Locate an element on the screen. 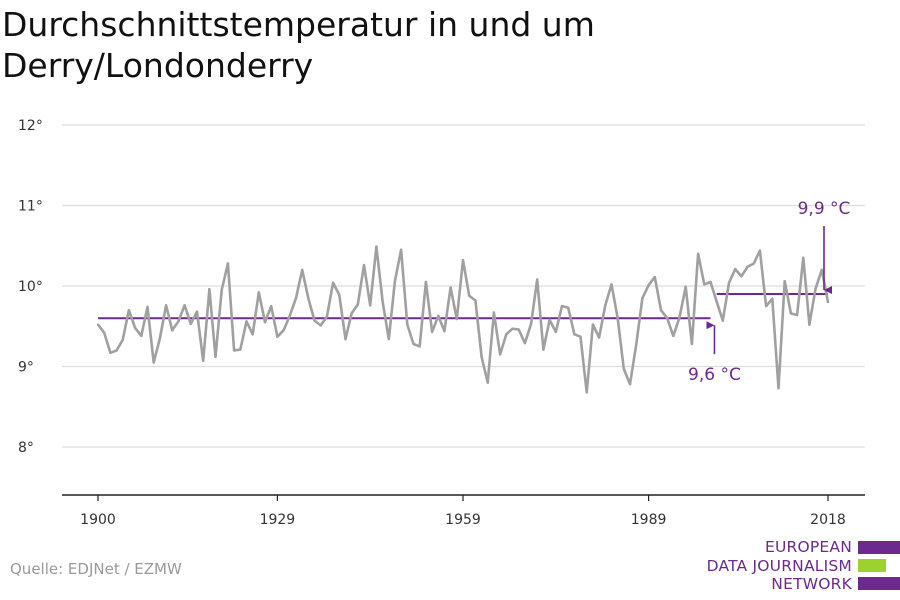  x-tick-label: 1929 is located at coordinates (278, 520).